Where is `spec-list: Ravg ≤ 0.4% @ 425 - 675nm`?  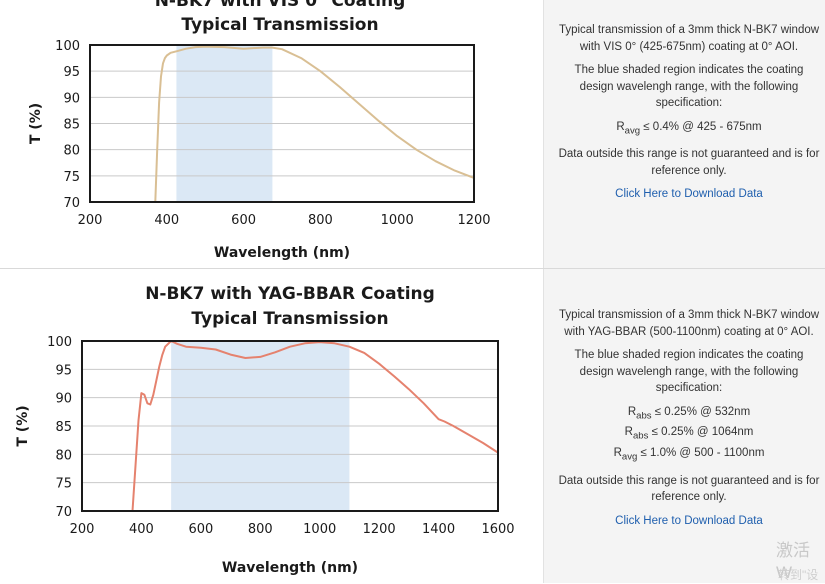
spec-list: Ravg ≤ 0.4% @ 425 - 675nm is located at coordinates (689, 129).